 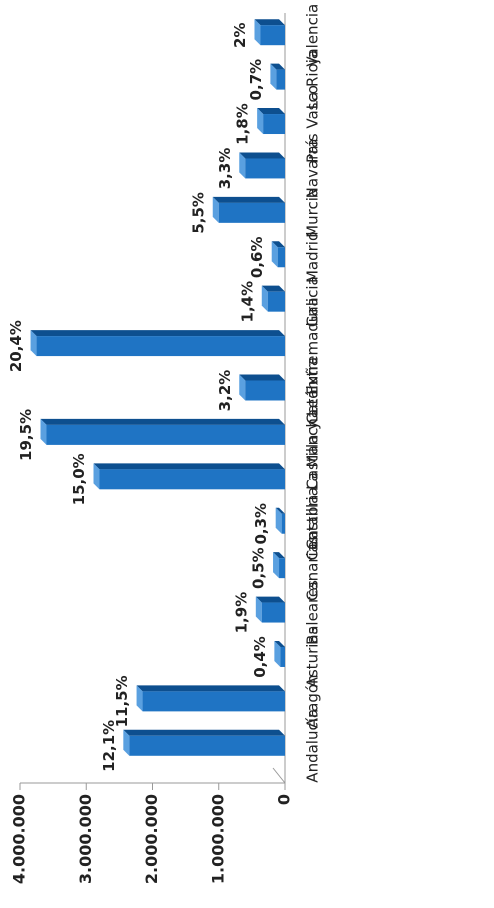 I want to click on x-tick-label: Baleares, so click(x=313, y=612).